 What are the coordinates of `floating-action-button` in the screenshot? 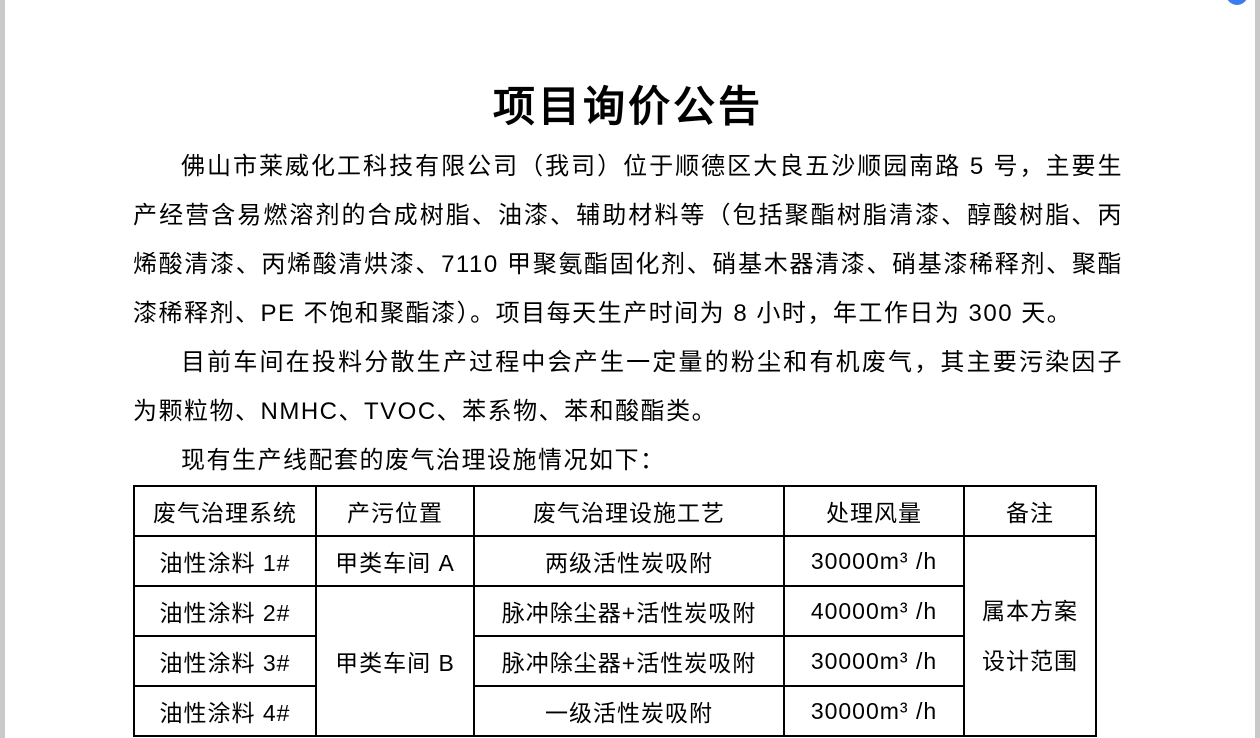 It's located at (1237, 2).